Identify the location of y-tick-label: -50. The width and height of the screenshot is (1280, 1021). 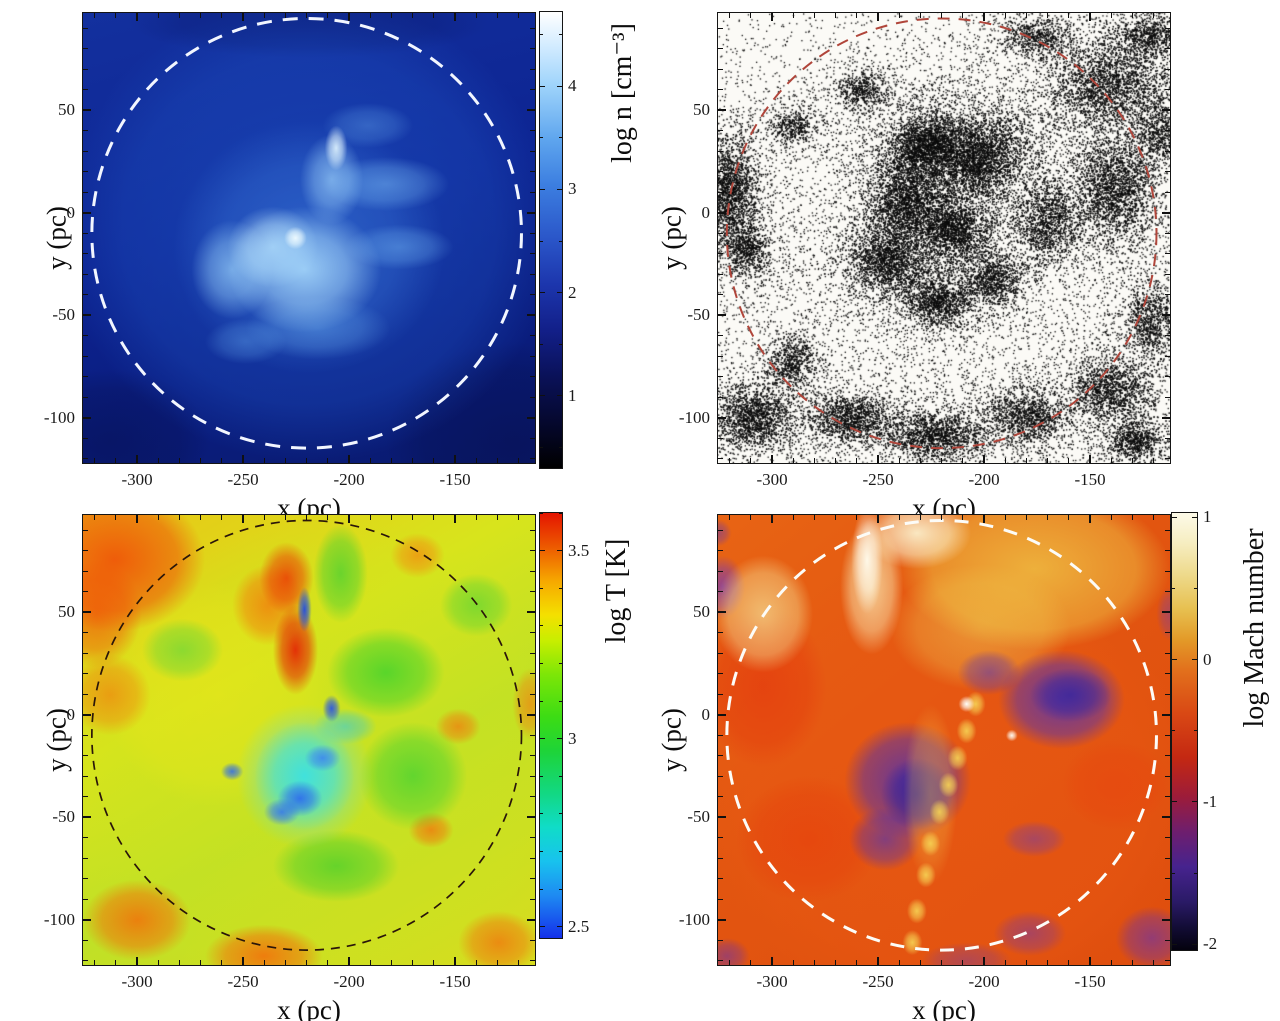
(63, 817).